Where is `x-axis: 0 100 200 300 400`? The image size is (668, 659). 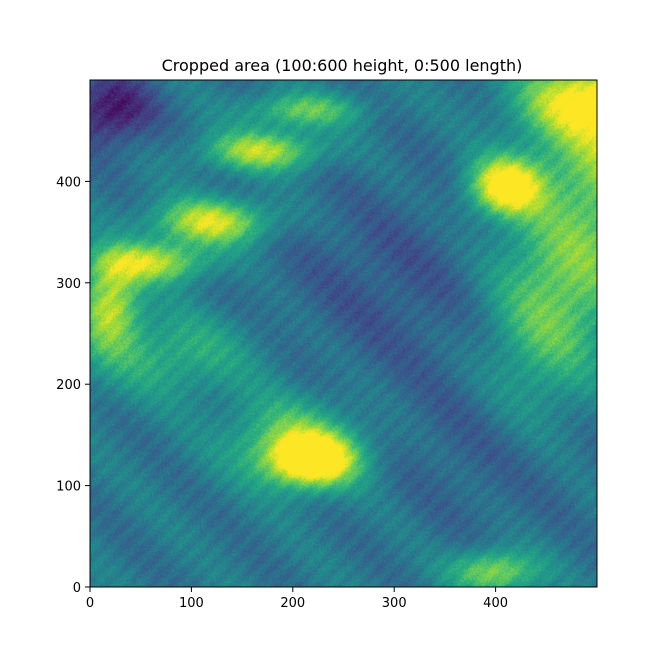 x-axis: 0 100 200 300 400 is located at coordinates (297, 599).